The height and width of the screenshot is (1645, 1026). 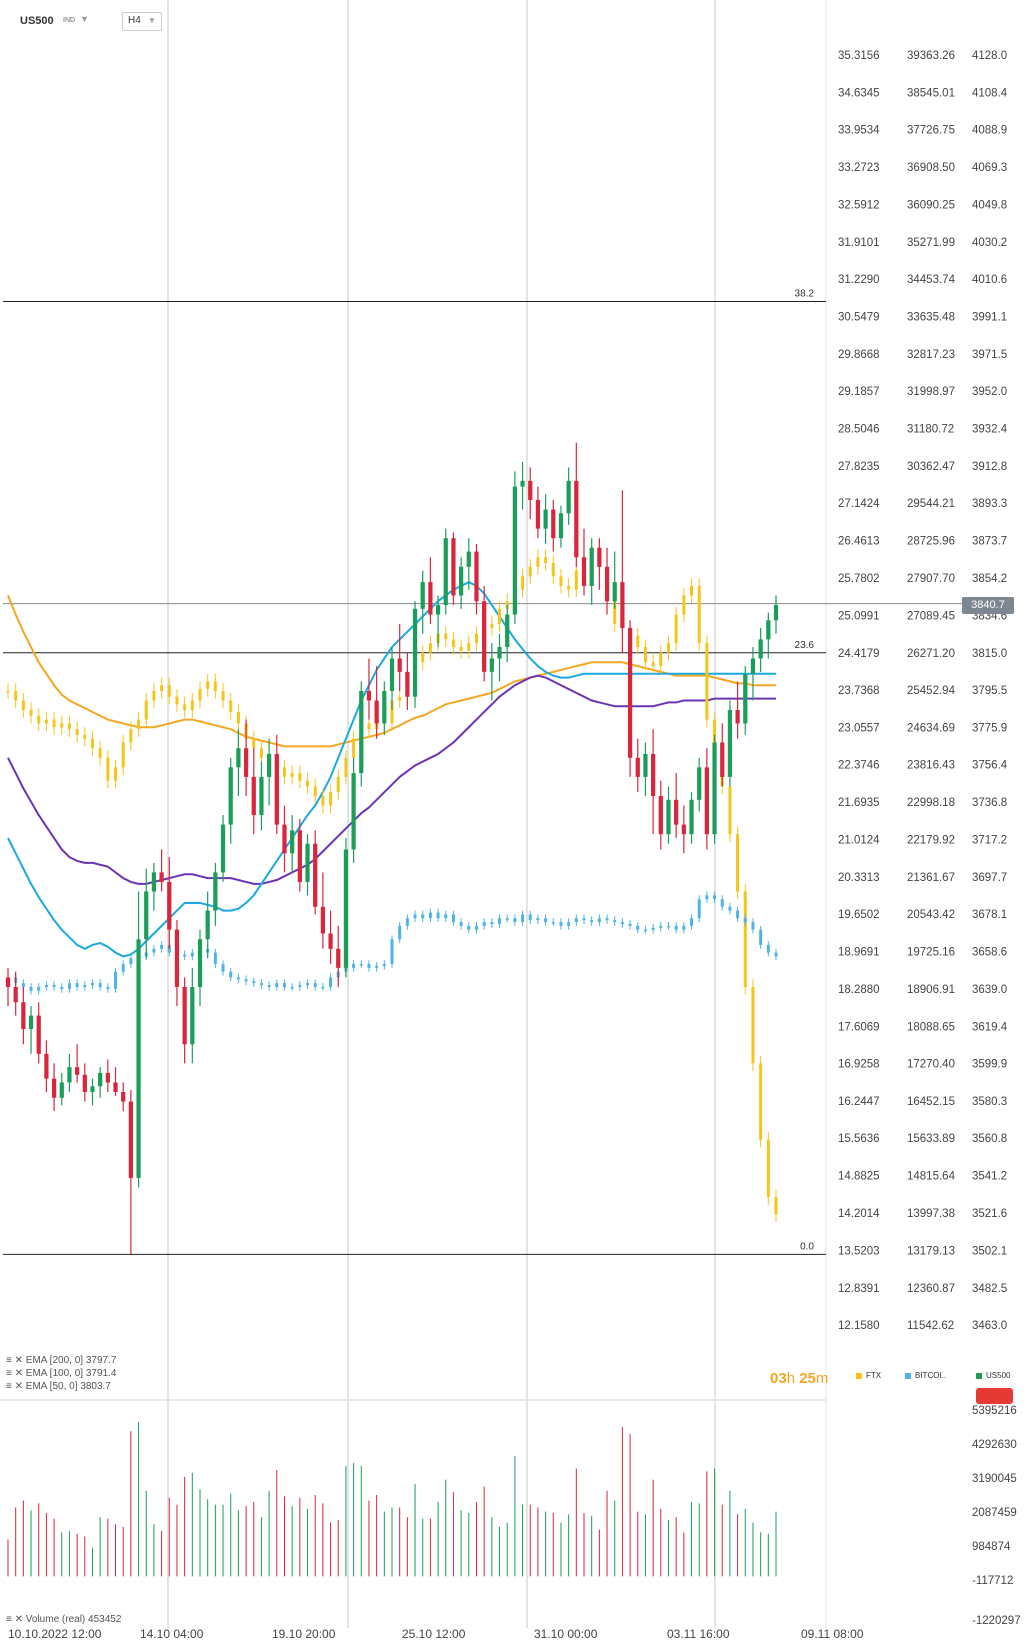 I want to click on ftx-tick: 22.3746, so click(x=859, y=766).